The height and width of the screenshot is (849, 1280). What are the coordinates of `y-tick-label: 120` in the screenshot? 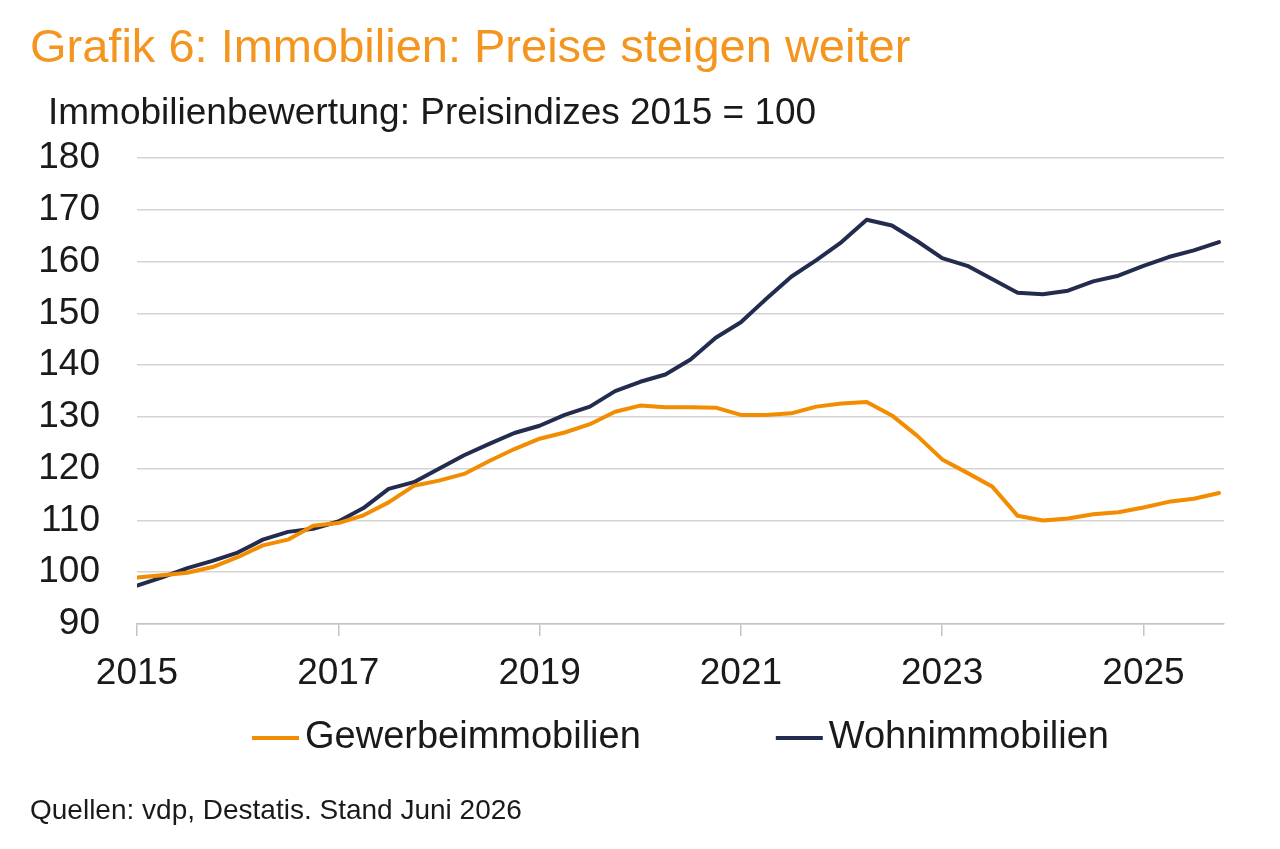 It's located at (69, 466).